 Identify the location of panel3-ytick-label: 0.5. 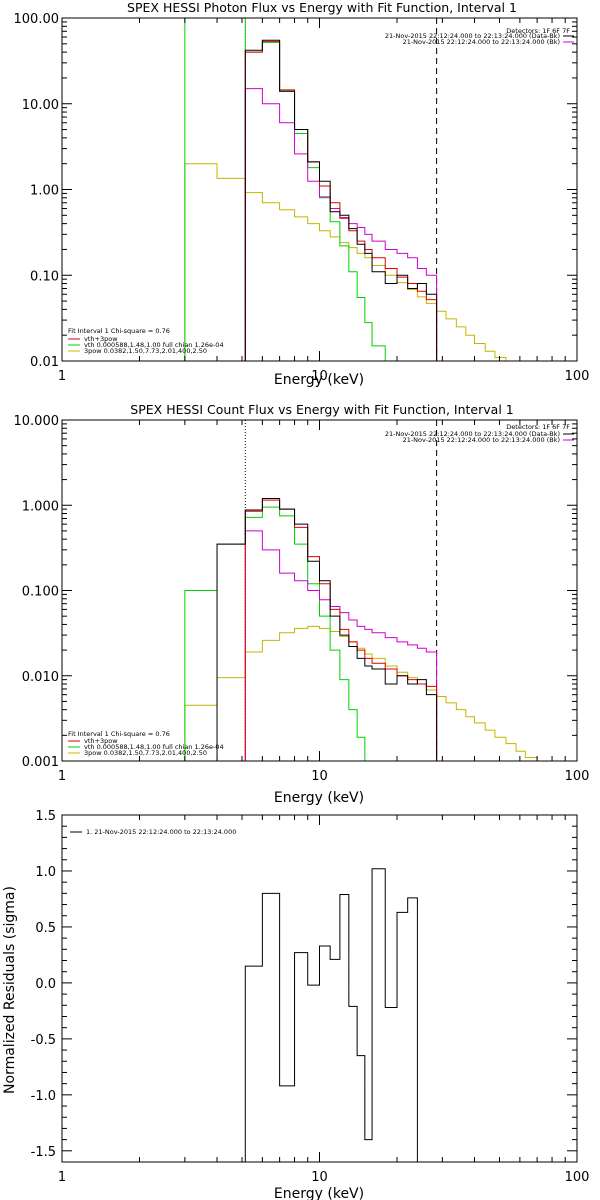
(45, 928).